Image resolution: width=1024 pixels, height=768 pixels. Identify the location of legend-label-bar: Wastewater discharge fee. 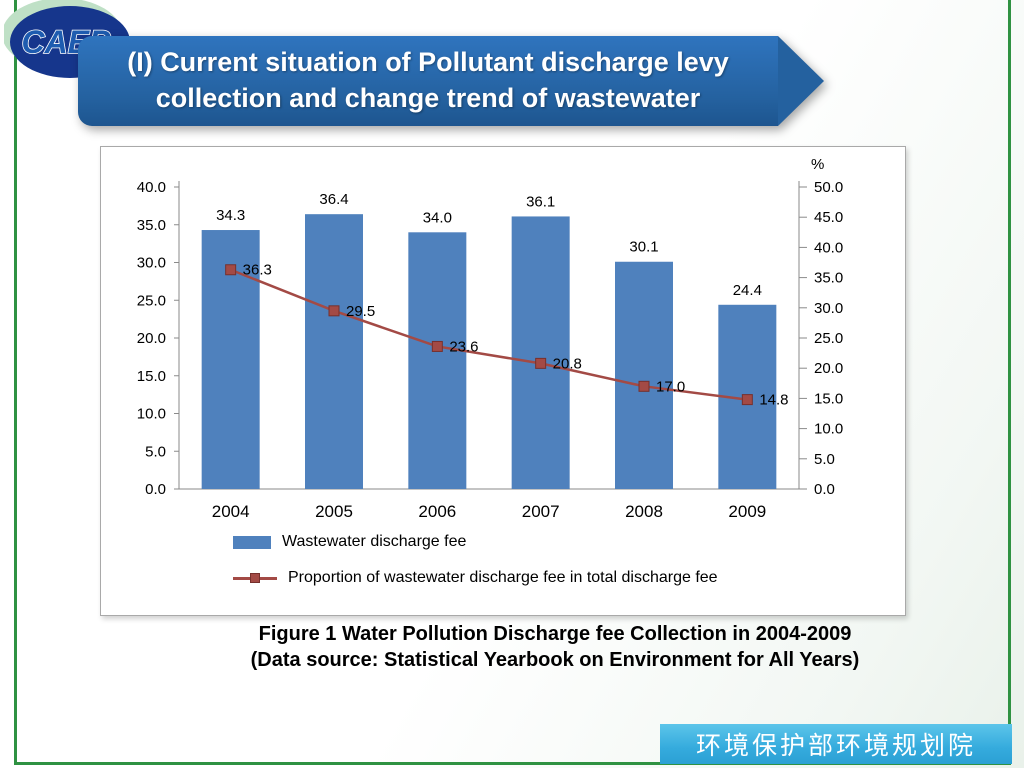
(374, 541).